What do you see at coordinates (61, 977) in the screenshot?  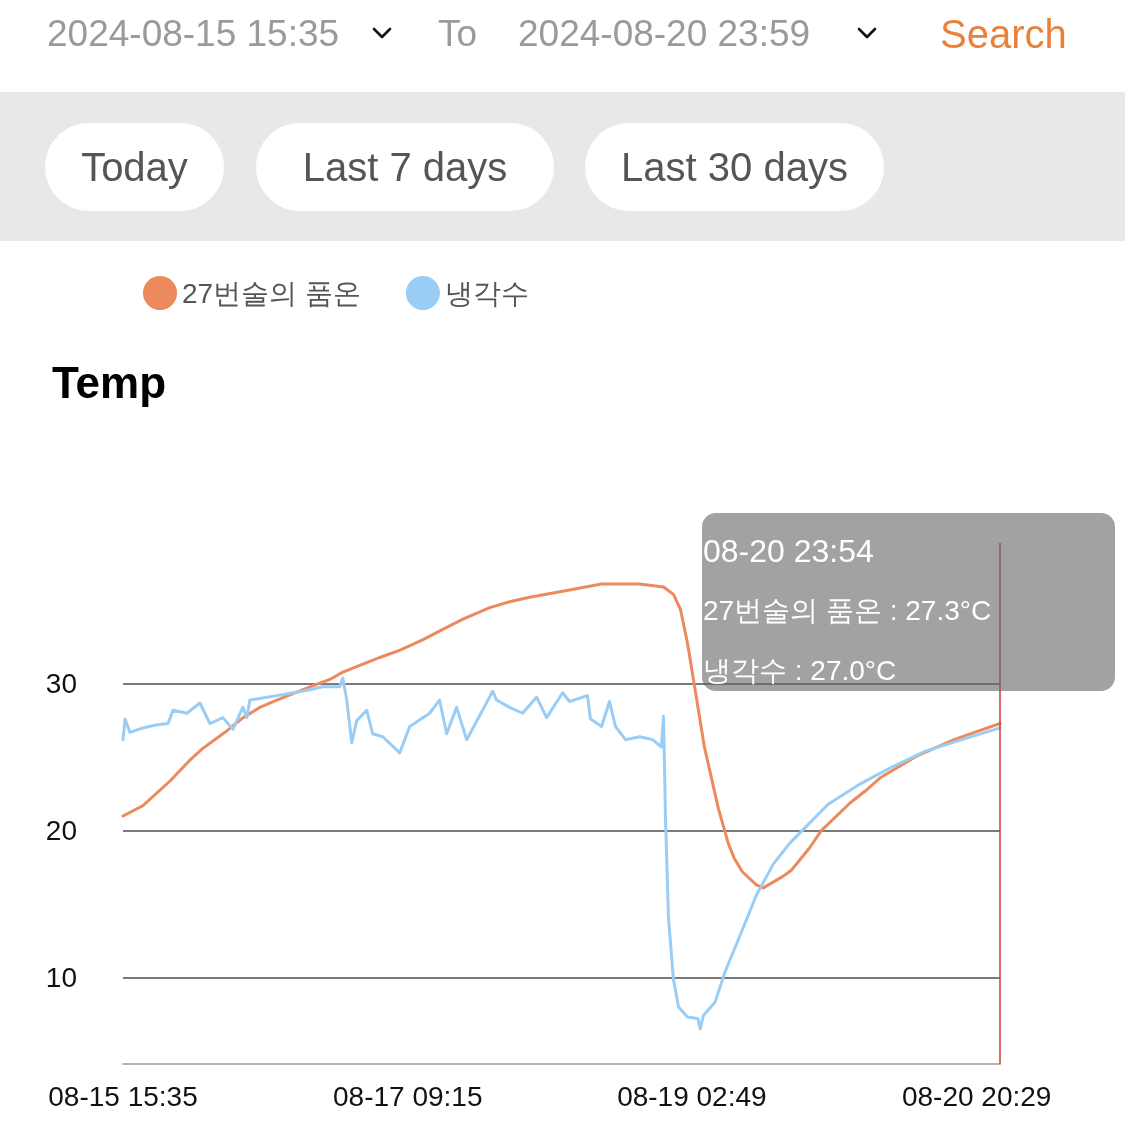 I see `y-tick-label: 10` at bounding box center [61, 977].